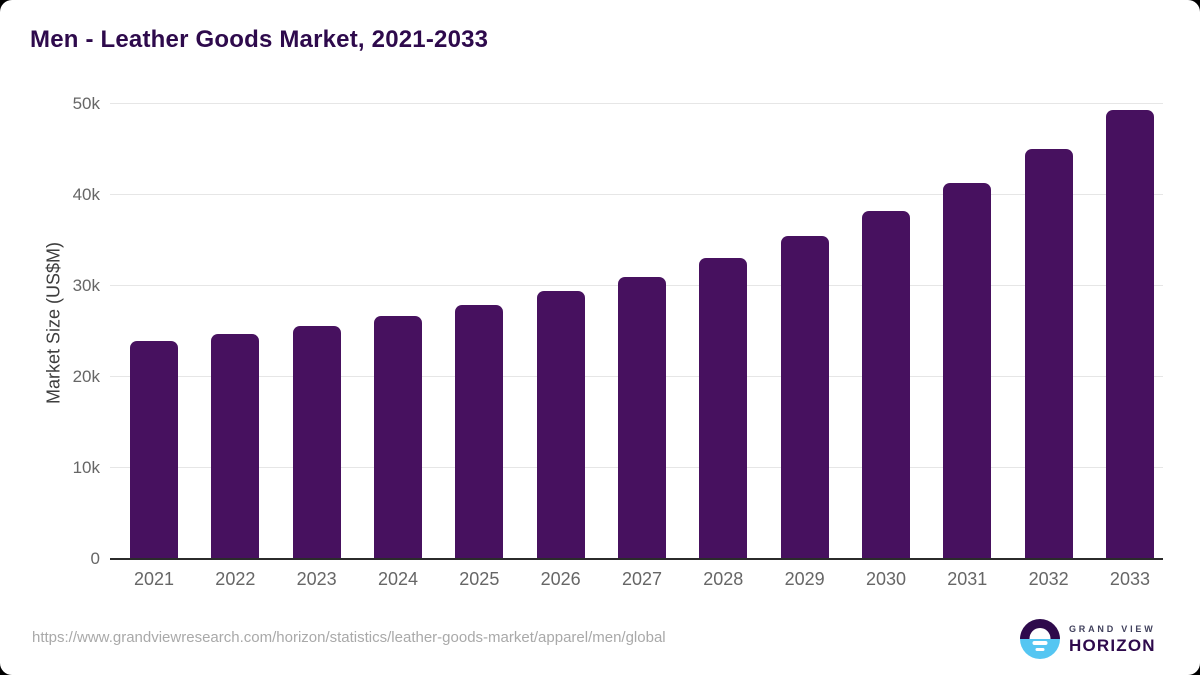  Describe the element at coordinates (316, 579) in the screenshot. I see `x-tick-2023: 2023` at that location.